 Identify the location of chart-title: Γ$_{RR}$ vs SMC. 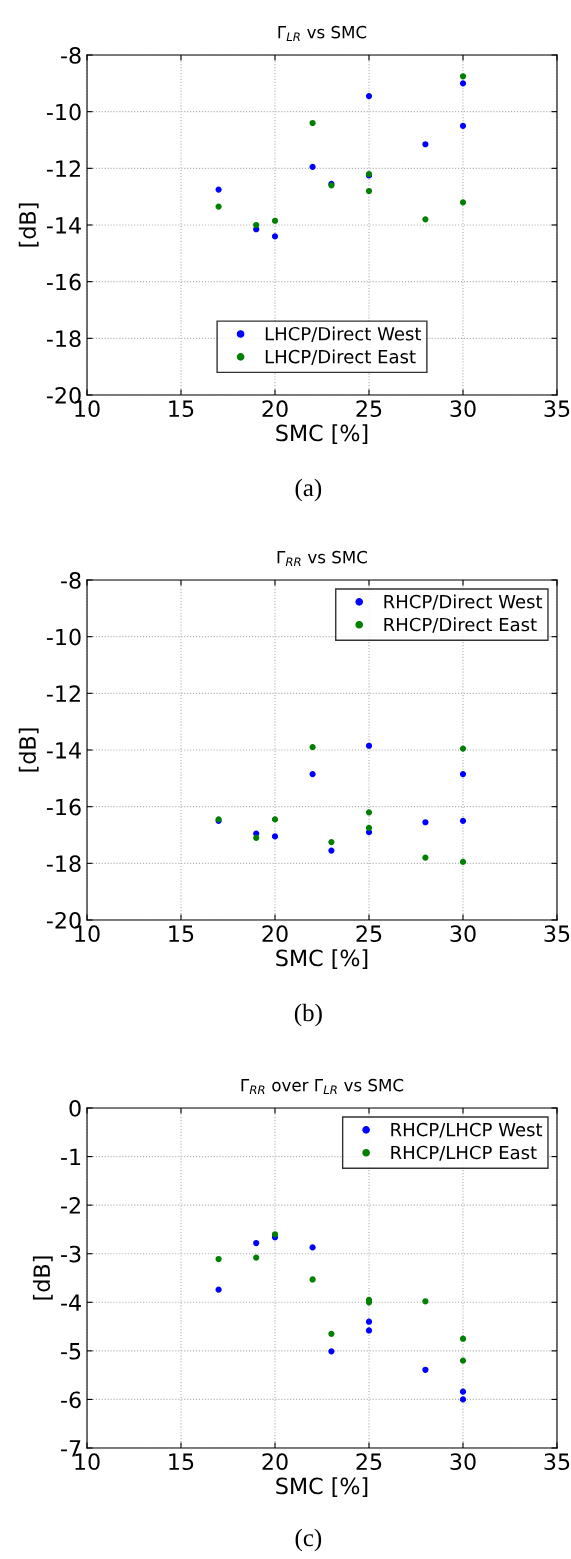
(322, 558).